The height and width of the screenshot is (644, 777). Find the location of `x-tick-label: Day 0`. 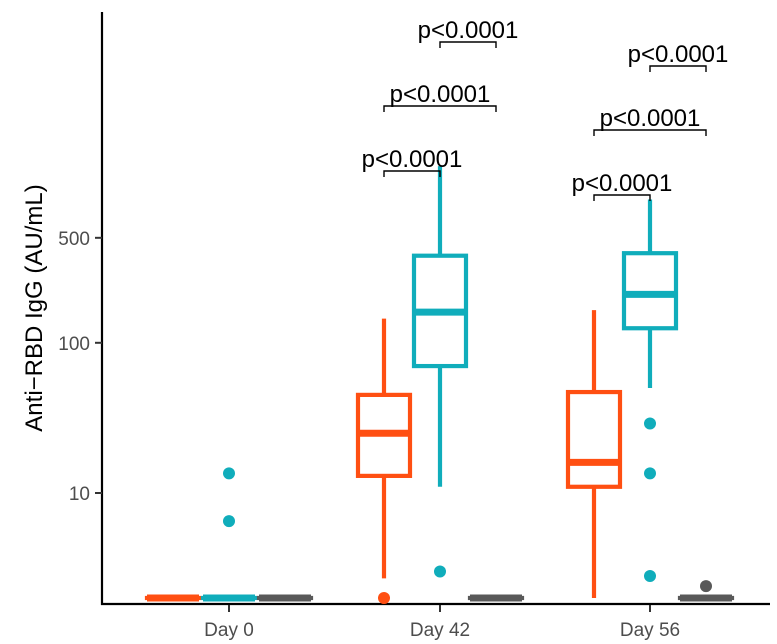

x-tick-label: Day 0 is located at coordinates (229, 630).